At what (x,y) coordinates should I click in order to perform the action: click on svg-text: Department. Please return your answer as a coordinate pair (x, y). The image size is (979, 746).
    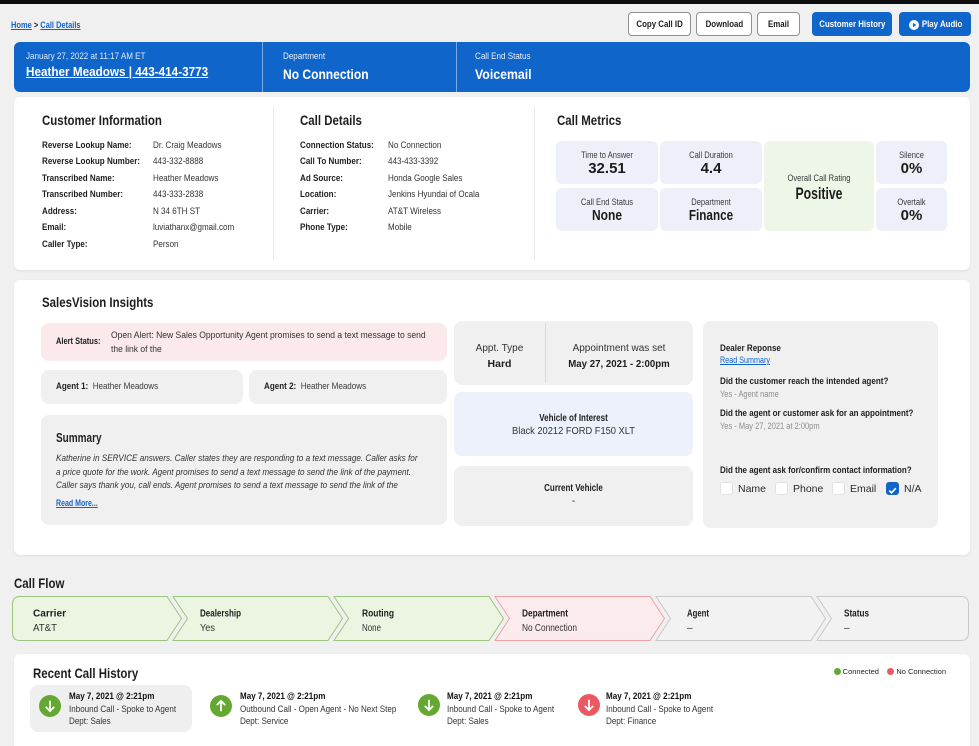
    Looking at the image, I should click on (545, 614).